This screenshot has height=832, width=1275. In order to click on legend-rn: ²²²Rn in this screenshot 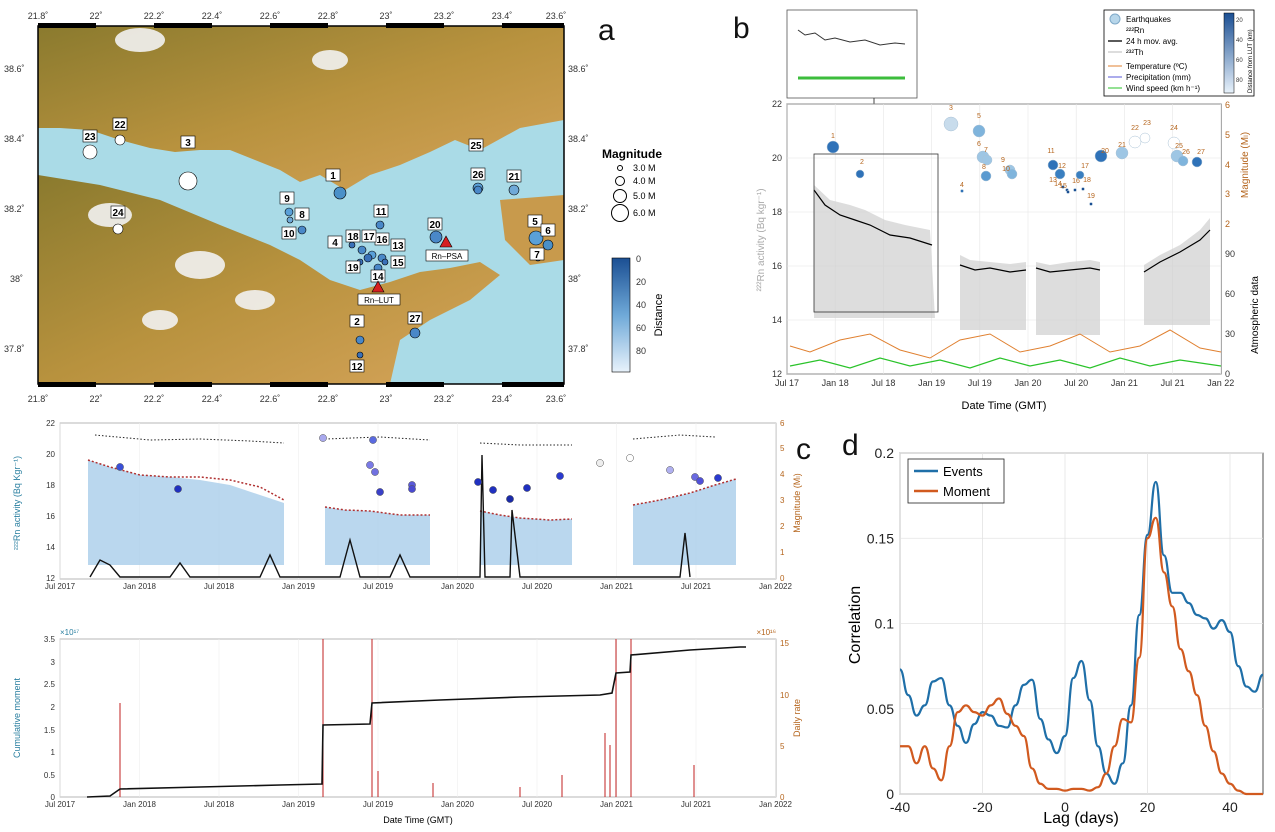, I will do `click(1135, 30)`.